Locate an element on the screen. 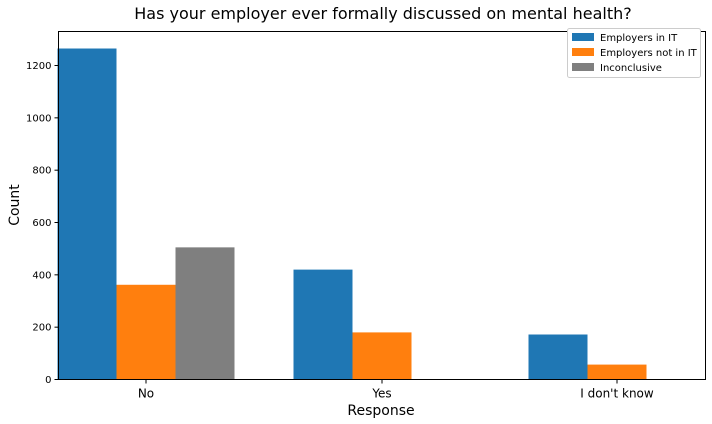 The image size is (712, 424). y-tick-label: 200 is located at coordinates (41, 328).